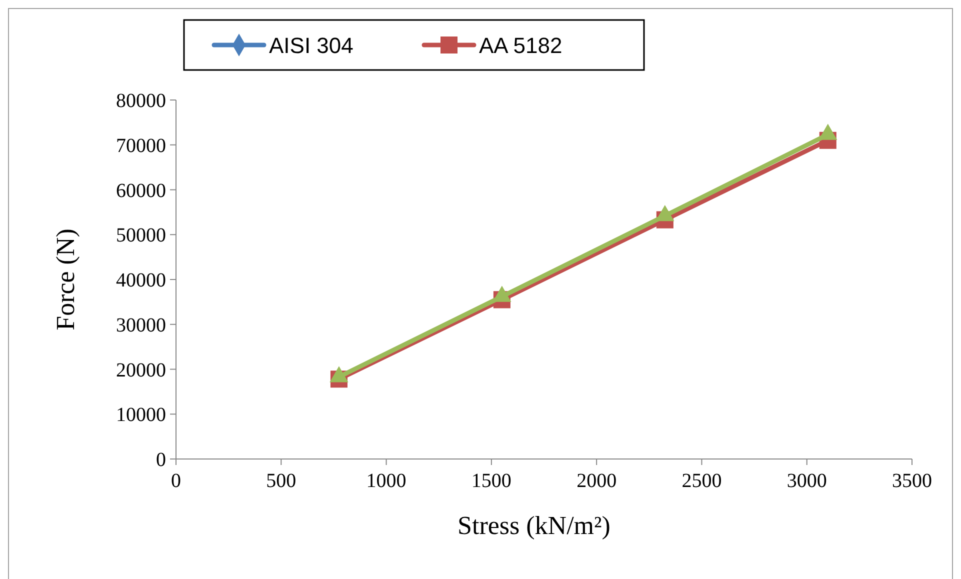 The width and height of the screenshot is (961, 579). What do you see at coordinates (386, 481) in the screenshot?
I see `x-tick-label: 1000` at bounding box center [386, 481].